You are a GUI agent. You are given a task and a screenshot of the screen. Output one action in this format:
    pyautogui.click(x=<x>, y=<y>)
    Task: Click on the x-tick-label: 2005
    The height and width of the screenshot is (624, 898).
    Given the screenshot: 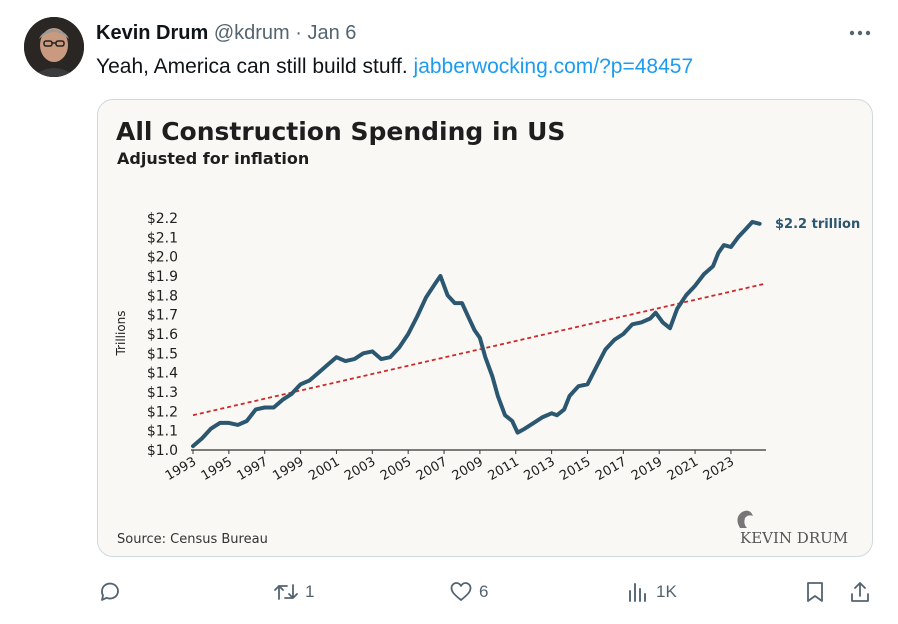 What is the action you would take?
    pyautogui.click(x=396, y=469)
    